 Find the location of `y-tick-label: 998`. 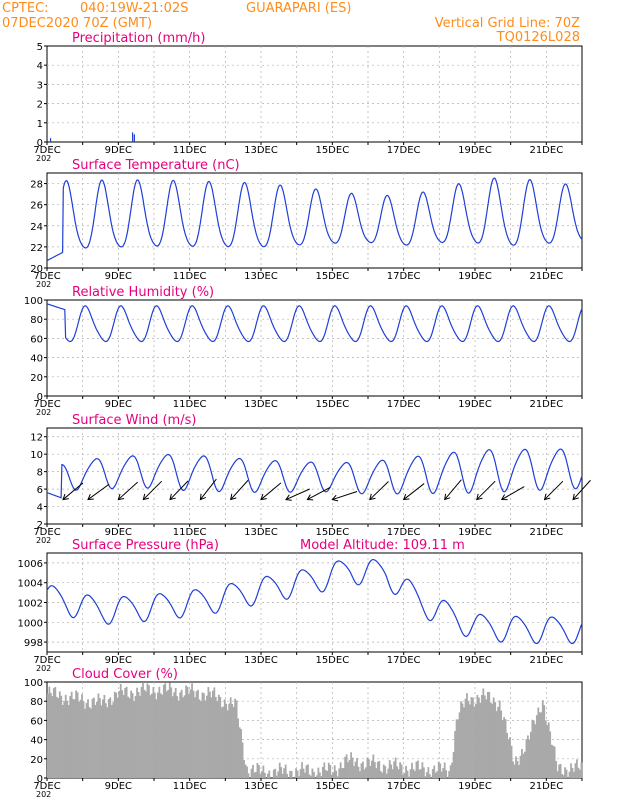

y-tick-label: 998 is located at coordinates (33, 643).